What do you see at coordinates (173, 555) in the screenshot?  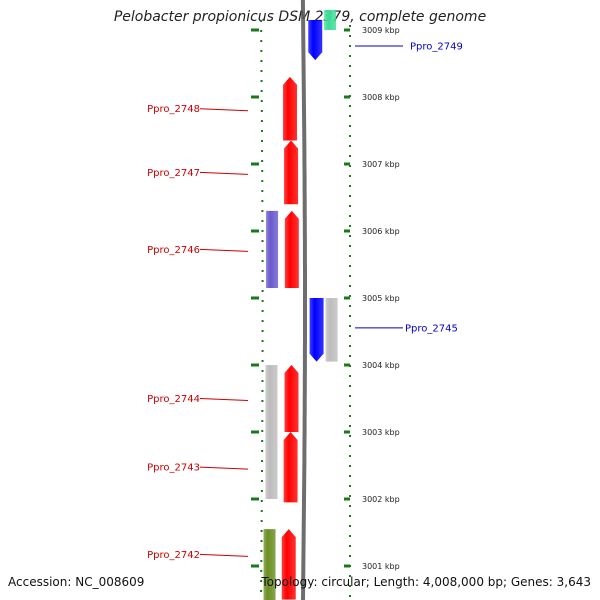 I see `gene-label: Ppro_2742` at bounding box center [173, 555].